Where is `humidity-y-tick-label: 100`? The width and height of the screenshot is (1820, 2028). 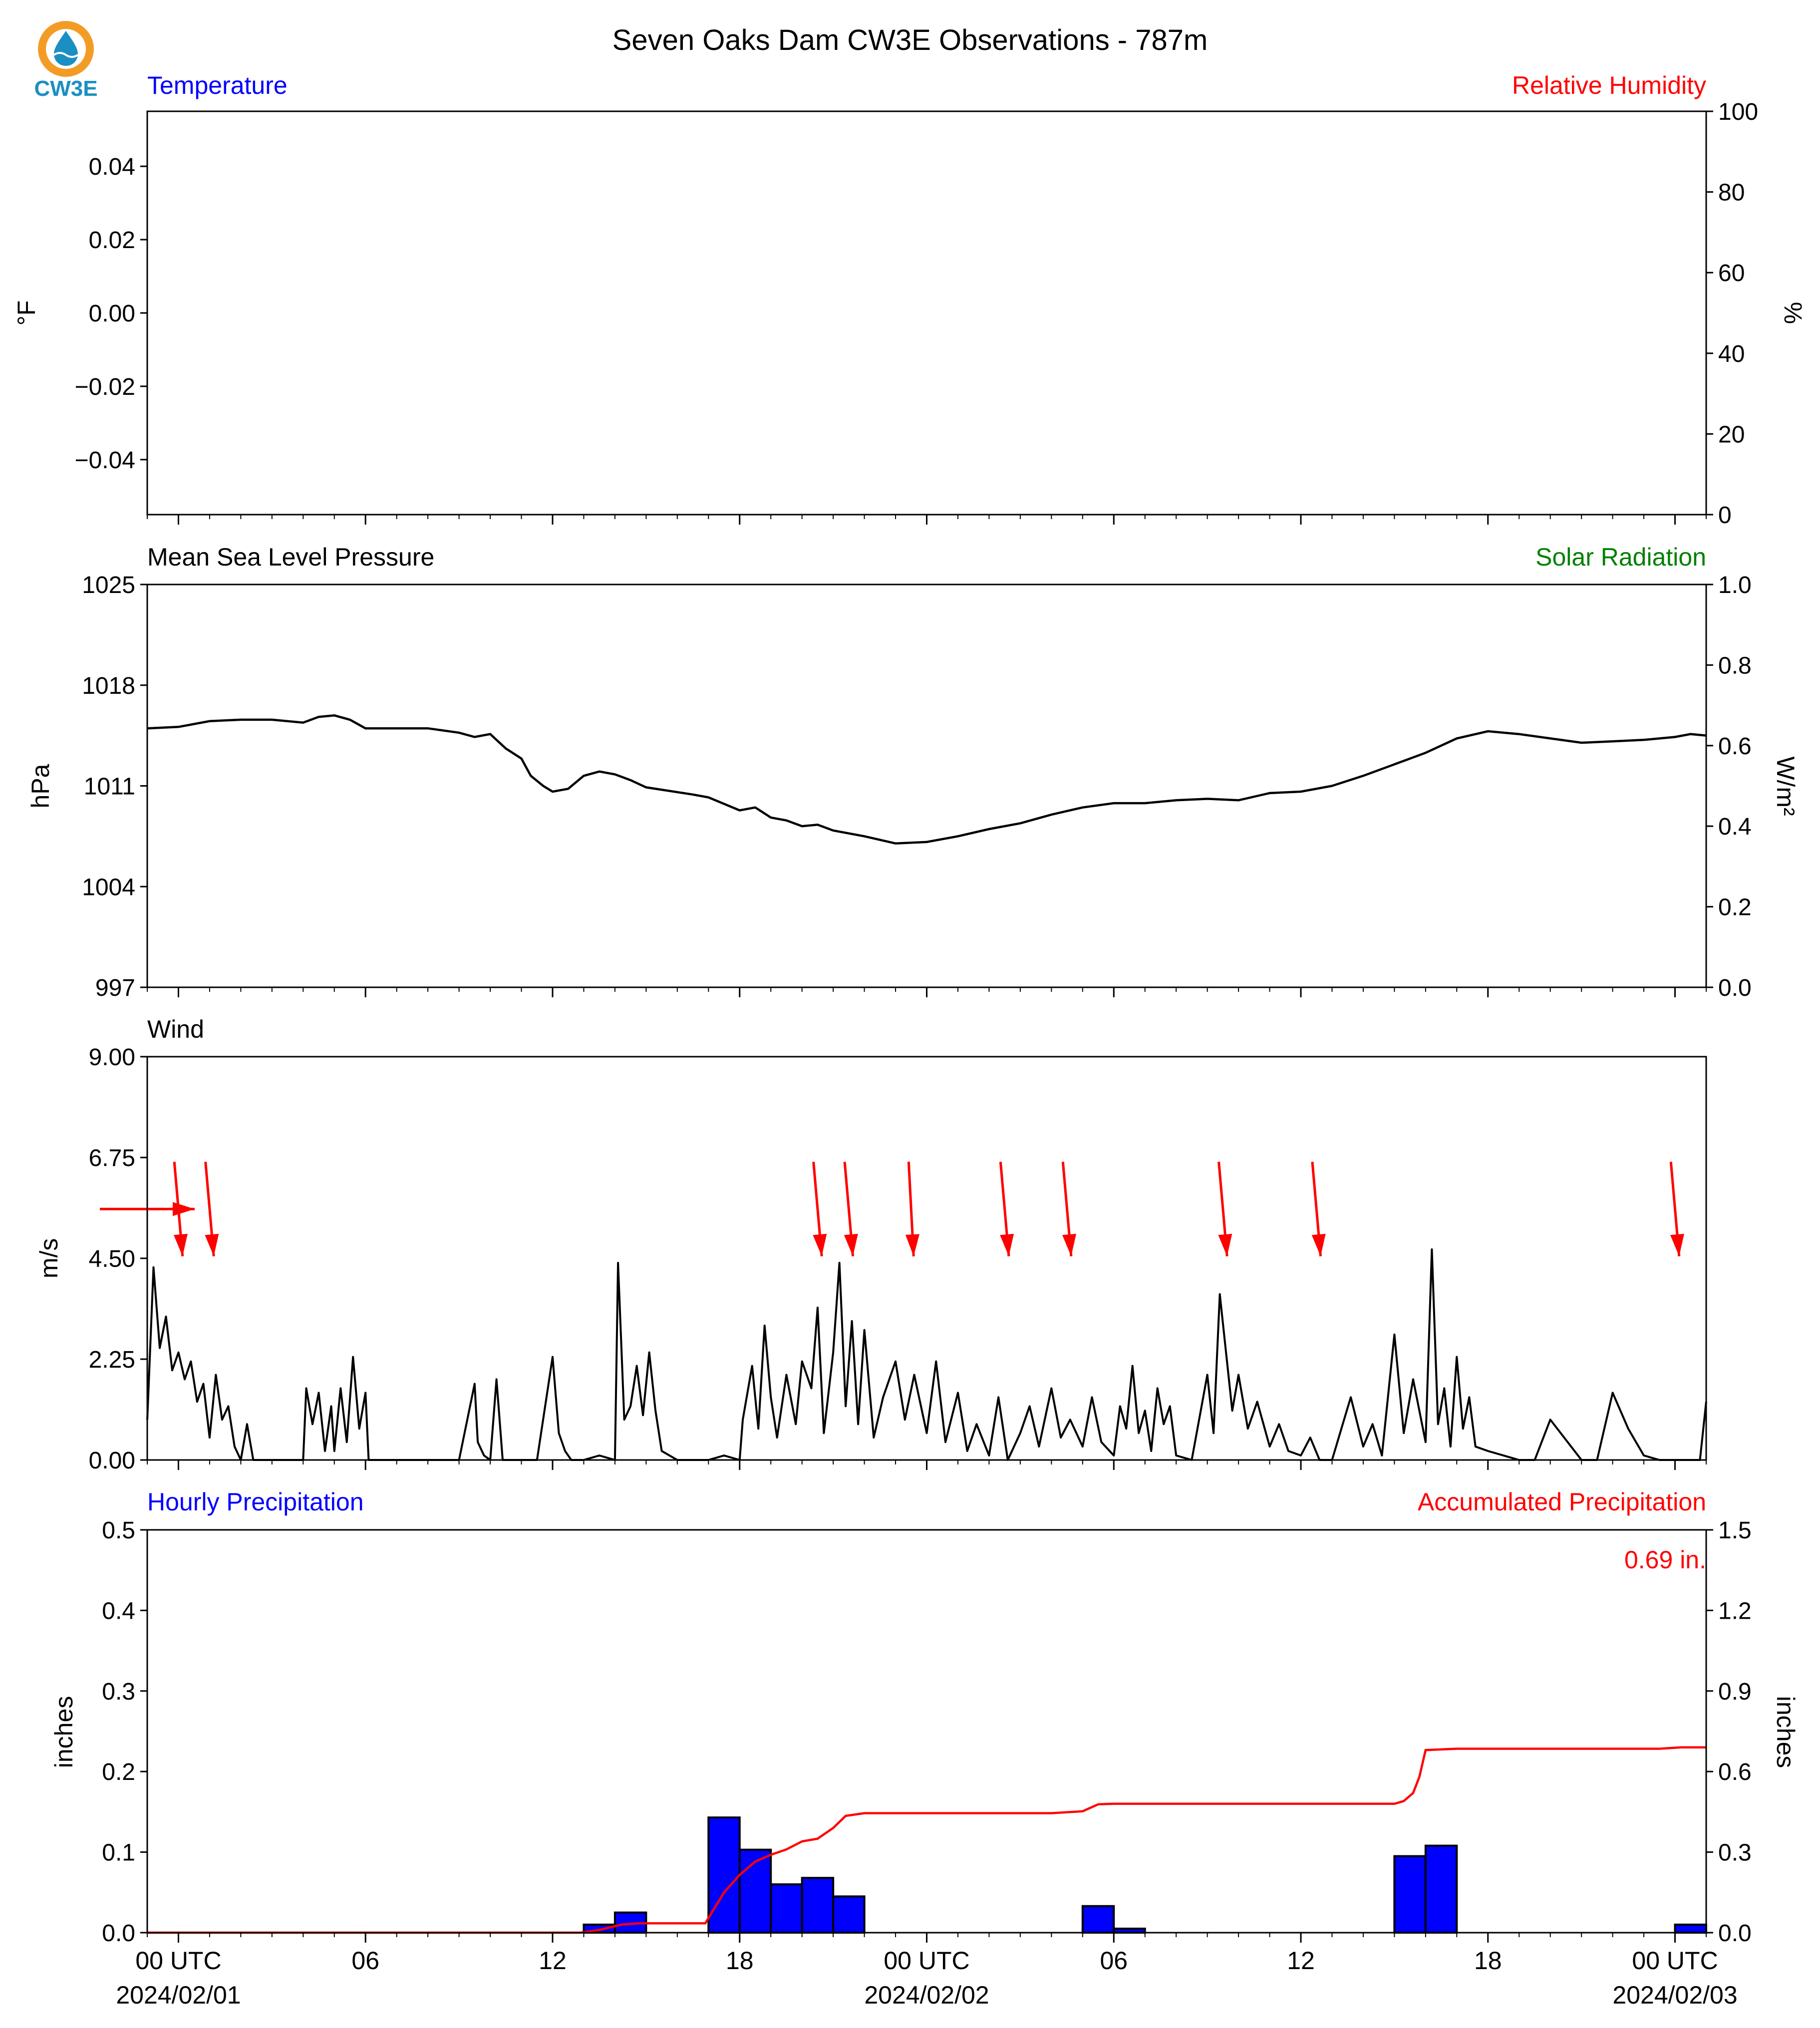
humidity-y-tick-label: 100 is located at coordinates (1738, 112).